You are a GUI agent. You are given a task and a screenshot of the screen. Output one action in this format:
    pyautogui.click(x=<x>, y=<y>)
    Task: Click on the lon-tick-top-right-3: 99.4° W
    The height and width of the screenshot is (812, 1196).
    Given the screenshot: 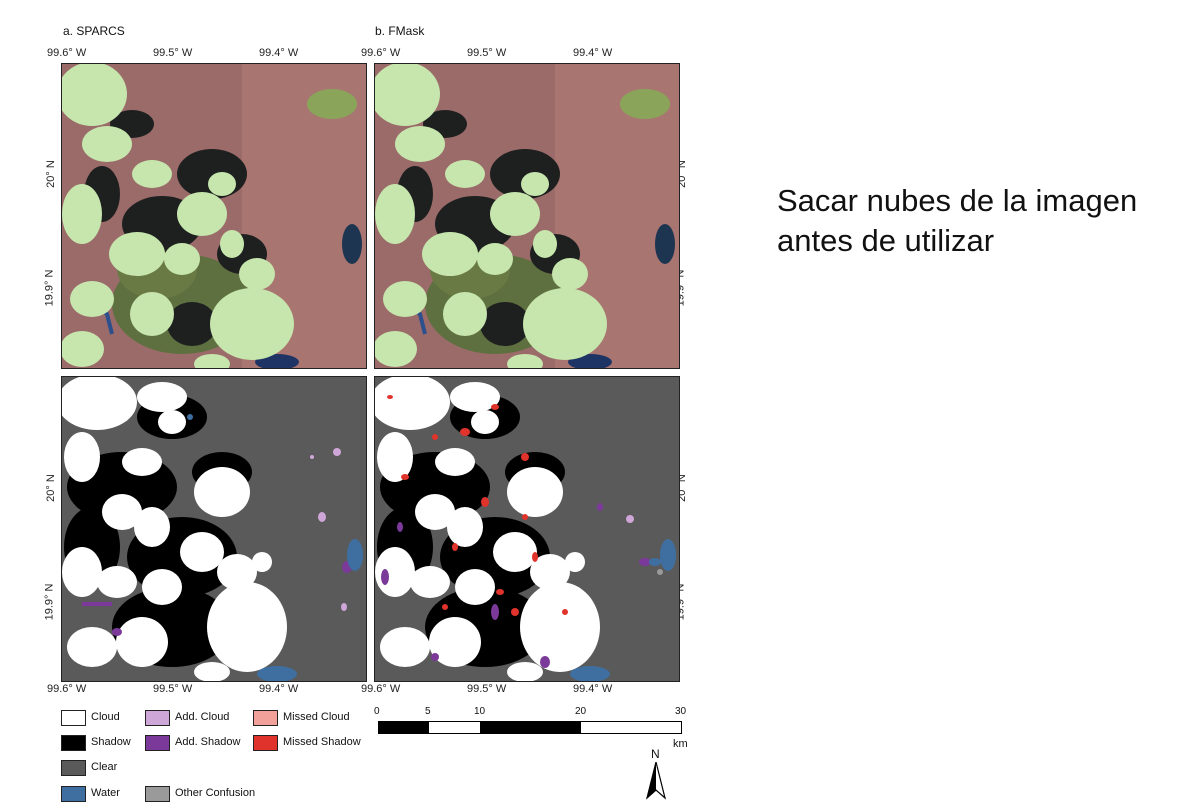 What is the action you would take?
    pyautogui.click(x=593, y=53)
    